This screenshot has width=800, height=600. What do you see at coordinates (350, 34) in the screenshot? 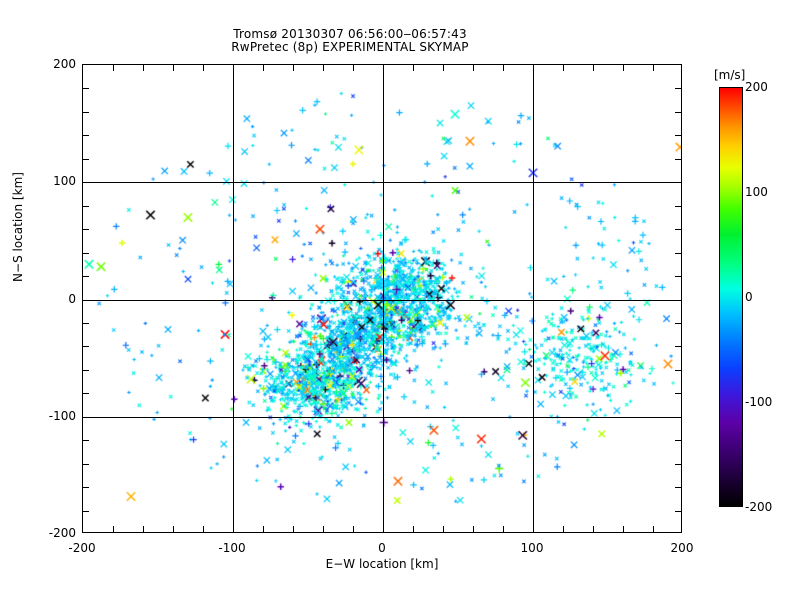
I see `title-line-1: Tromsø 20130307 06:56:00‒06:57:43` at bounding box center [350, 34].